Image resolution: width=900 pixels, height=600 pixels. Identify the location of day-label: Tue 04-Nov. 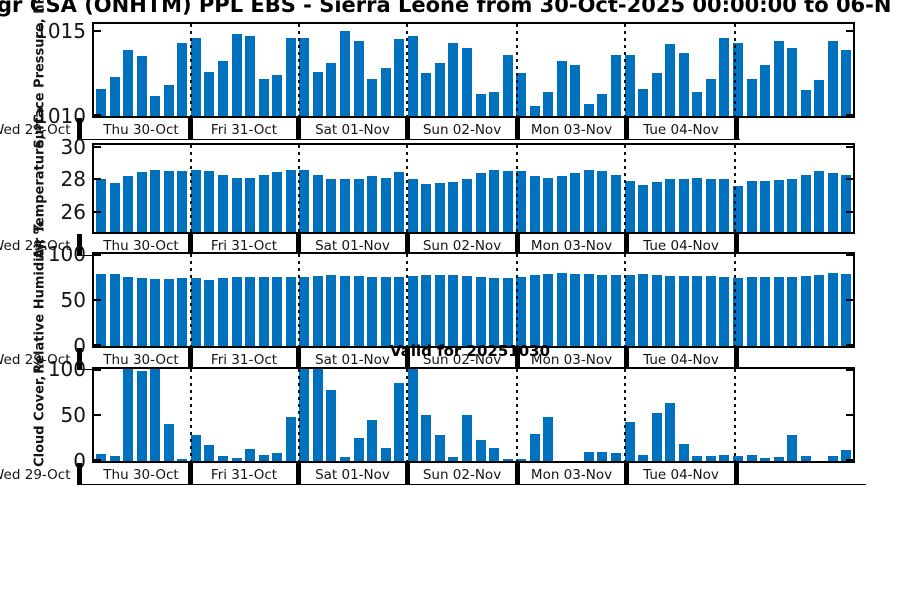
(681, 246).